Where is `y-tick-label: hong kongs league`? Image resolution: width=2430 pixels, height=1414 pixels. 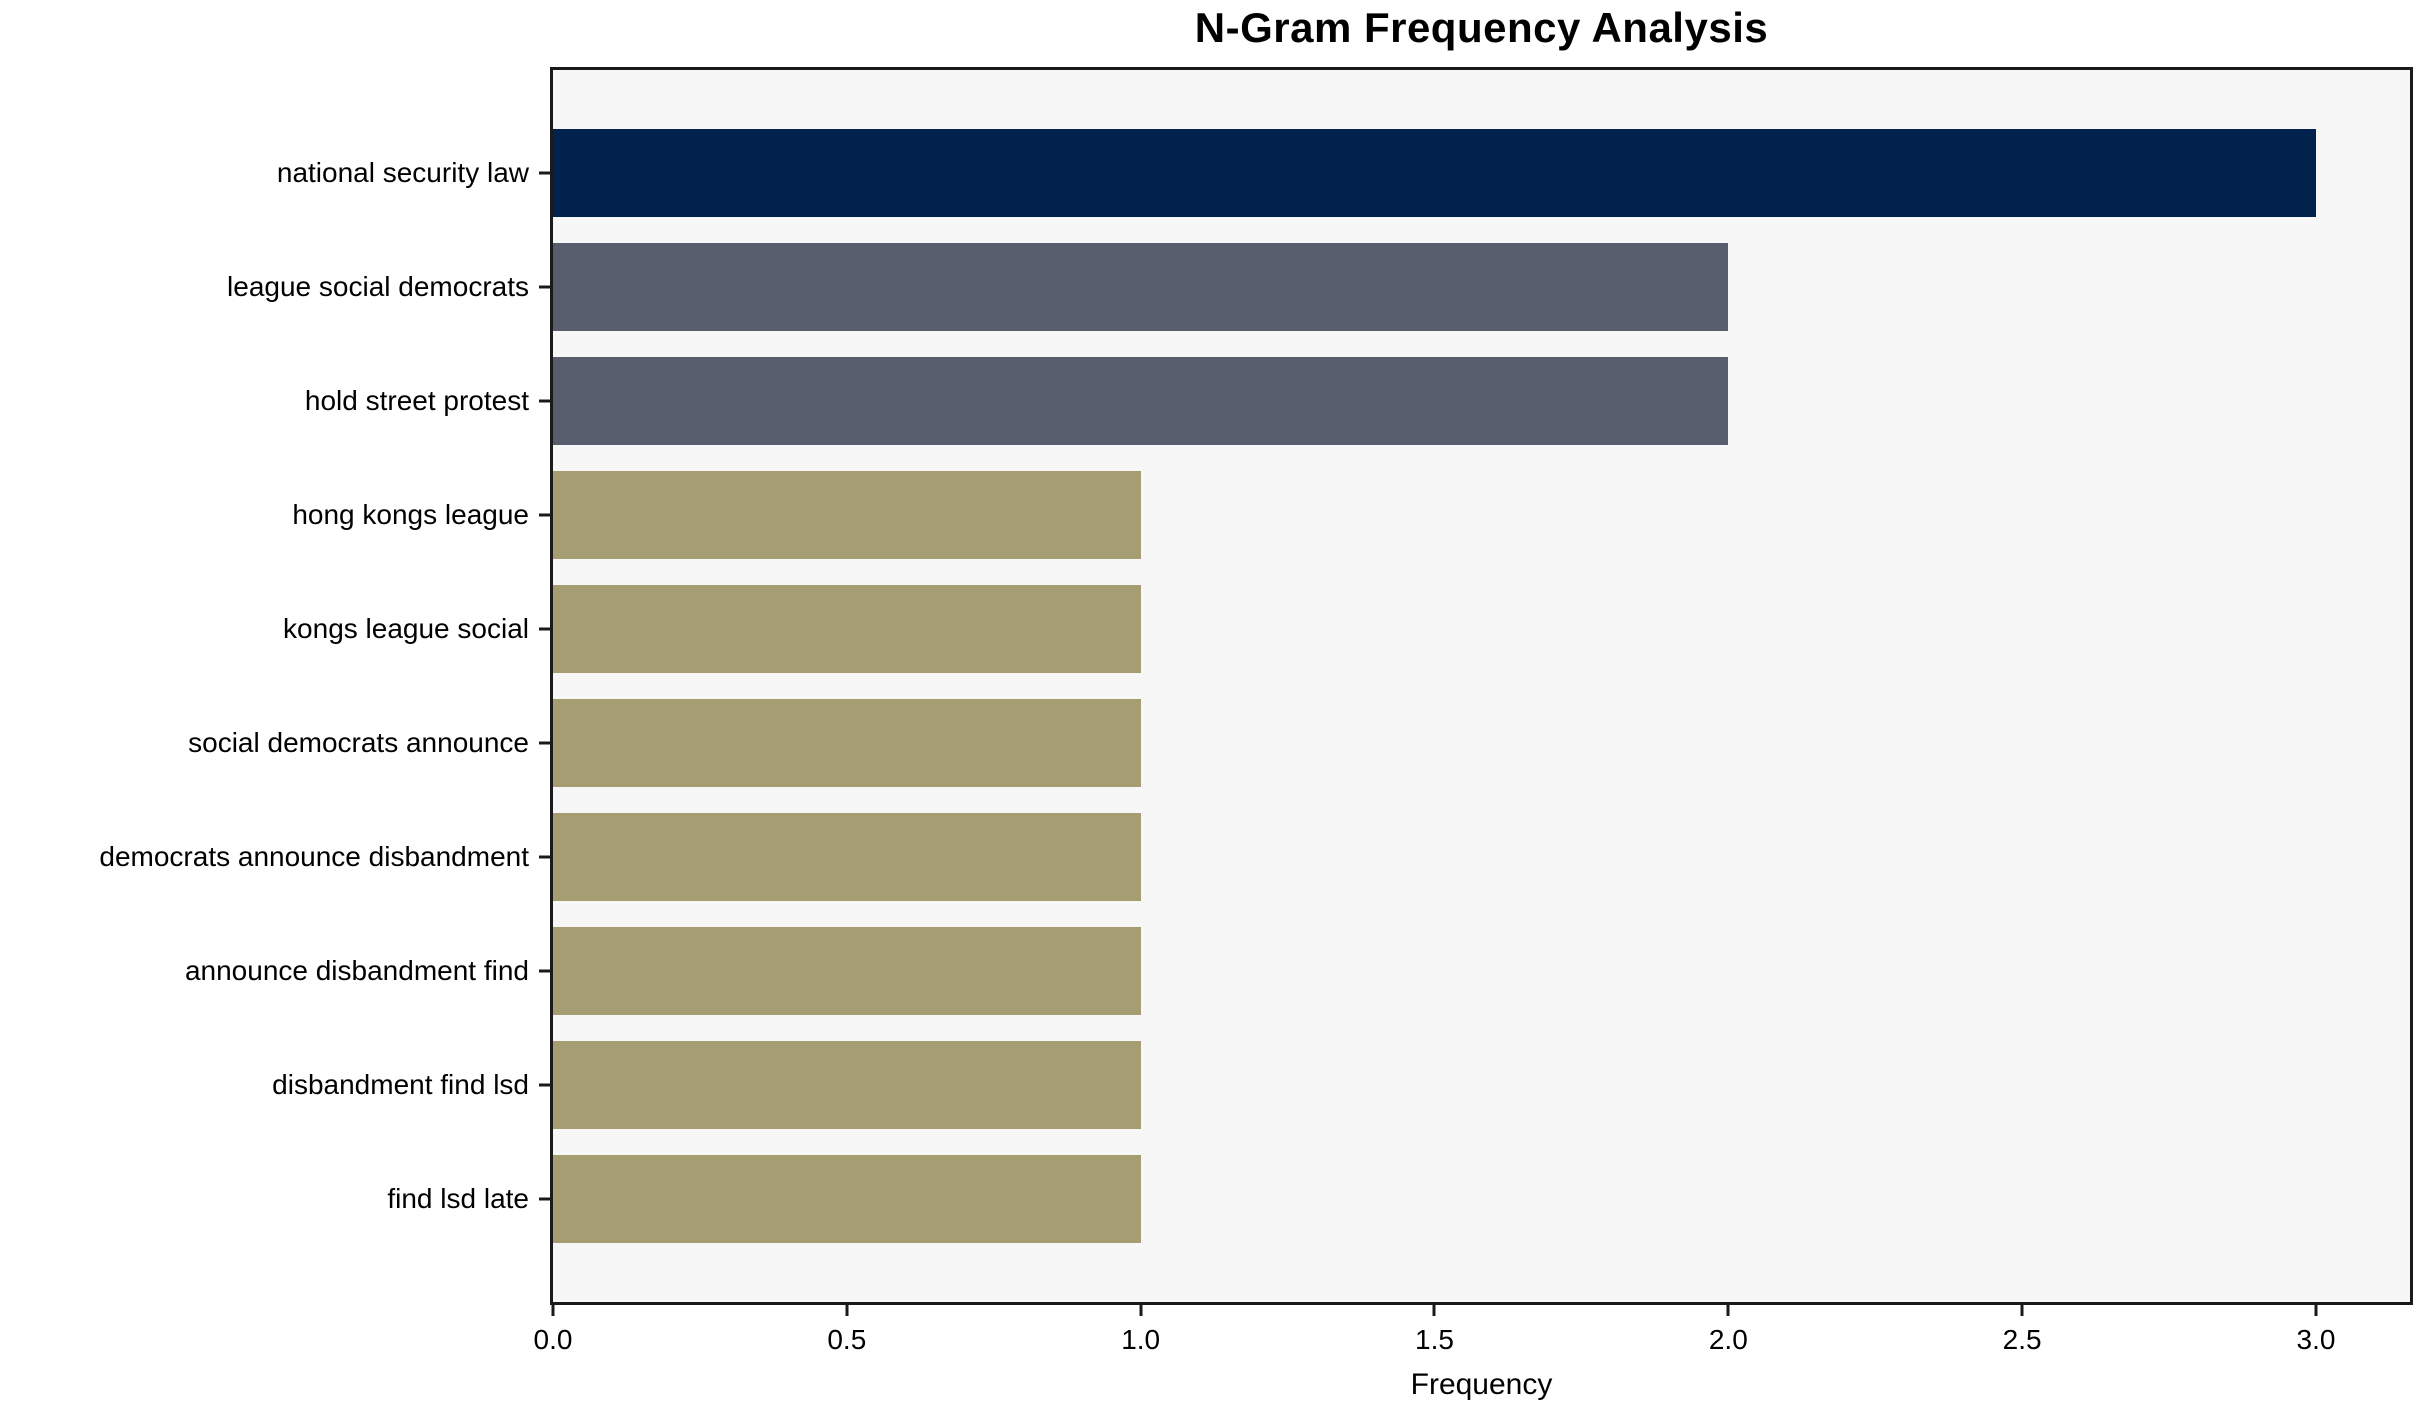 y-tick-label: hong kongs league is located at coordinates (410, 514).